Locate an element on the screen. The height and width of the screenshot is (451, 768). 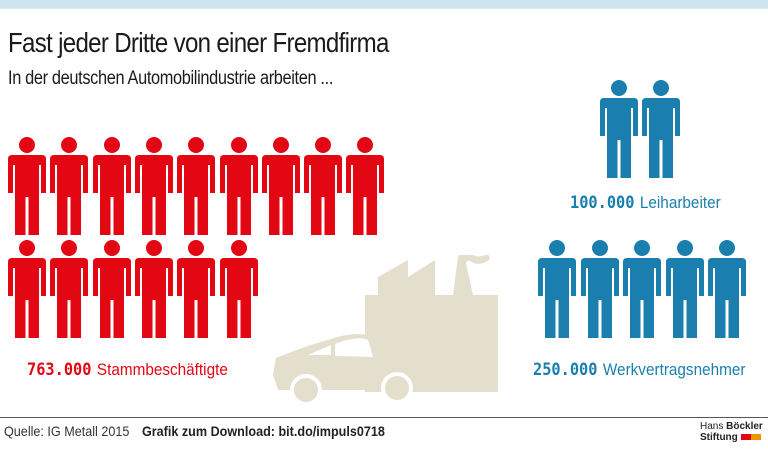
stamm-value: 763.000 is located at coordinates (59, 370).